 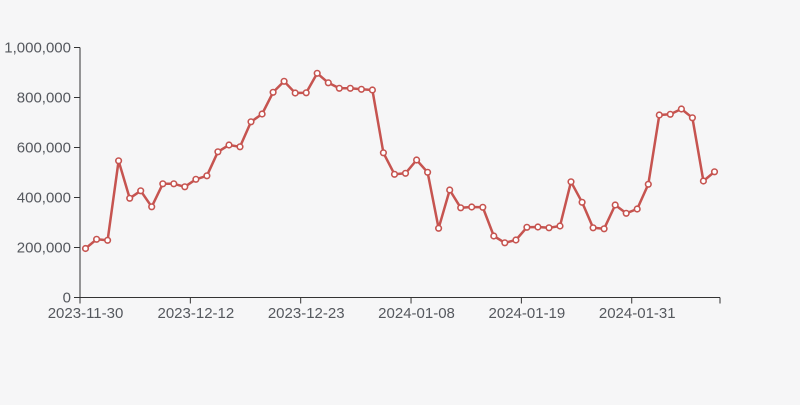 I want to click on y-axis-tick-label: 0, so click(x=67, y=298).